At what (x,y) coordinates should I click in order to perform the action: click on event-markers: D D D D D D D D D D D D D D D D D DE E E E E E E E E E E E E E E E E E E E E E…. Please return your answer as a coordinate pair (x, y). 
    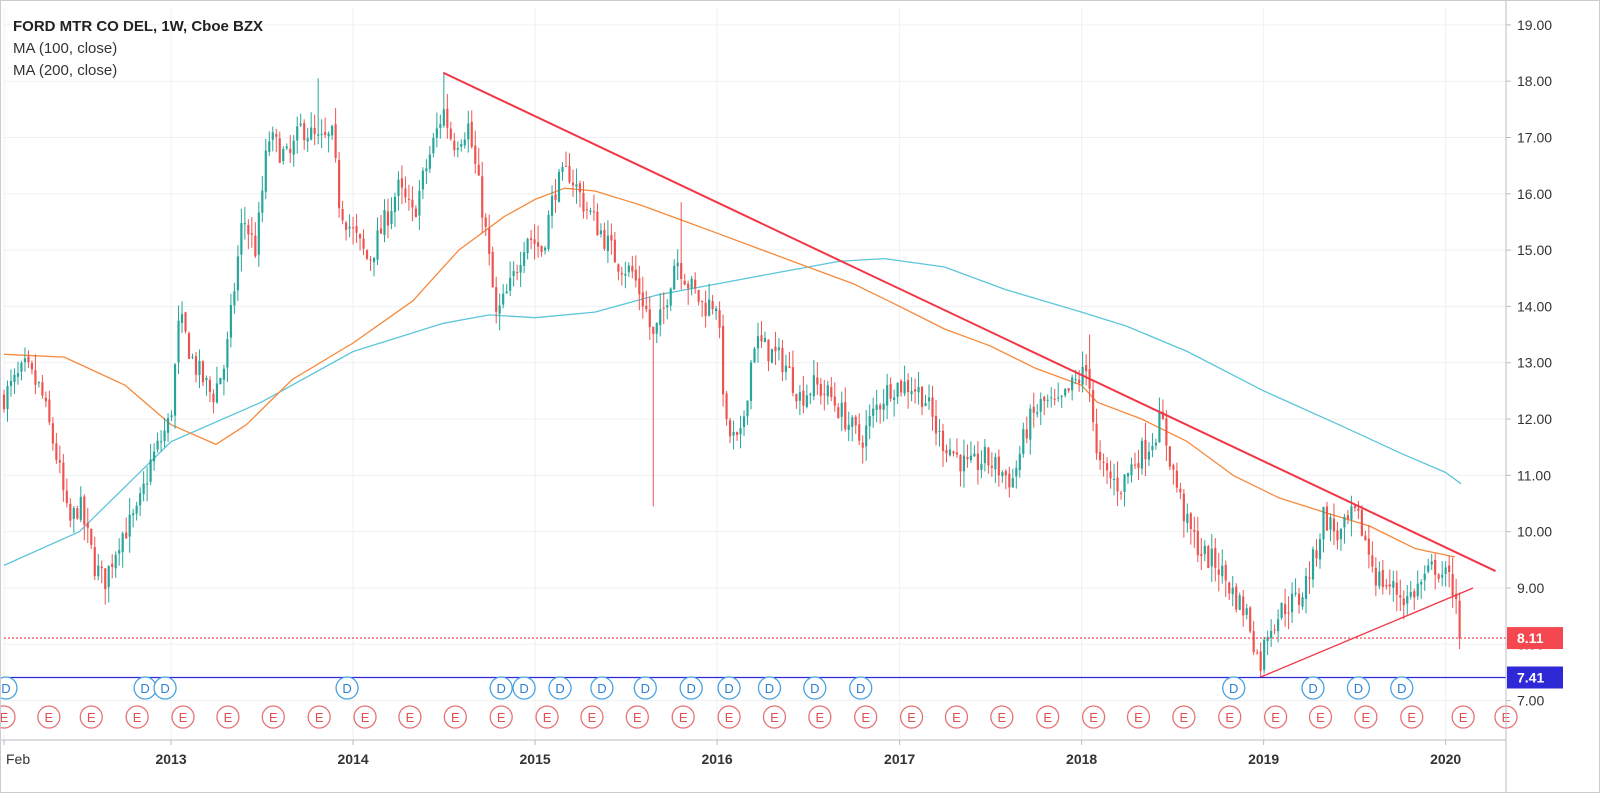
    Looking at the image, I should click on (759, 702).